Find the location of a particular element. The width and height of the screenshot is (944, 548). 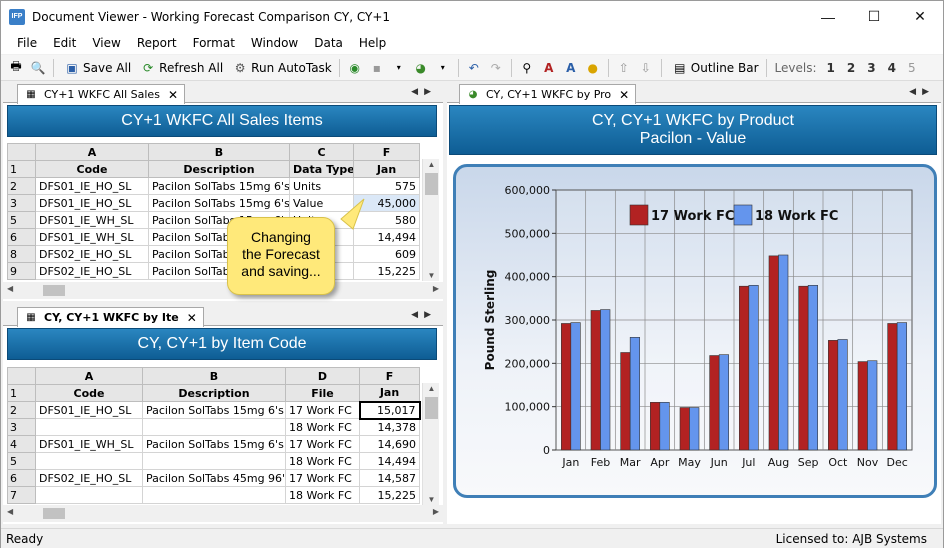

level-1-button: 1 is located at coordinates (830, 67).